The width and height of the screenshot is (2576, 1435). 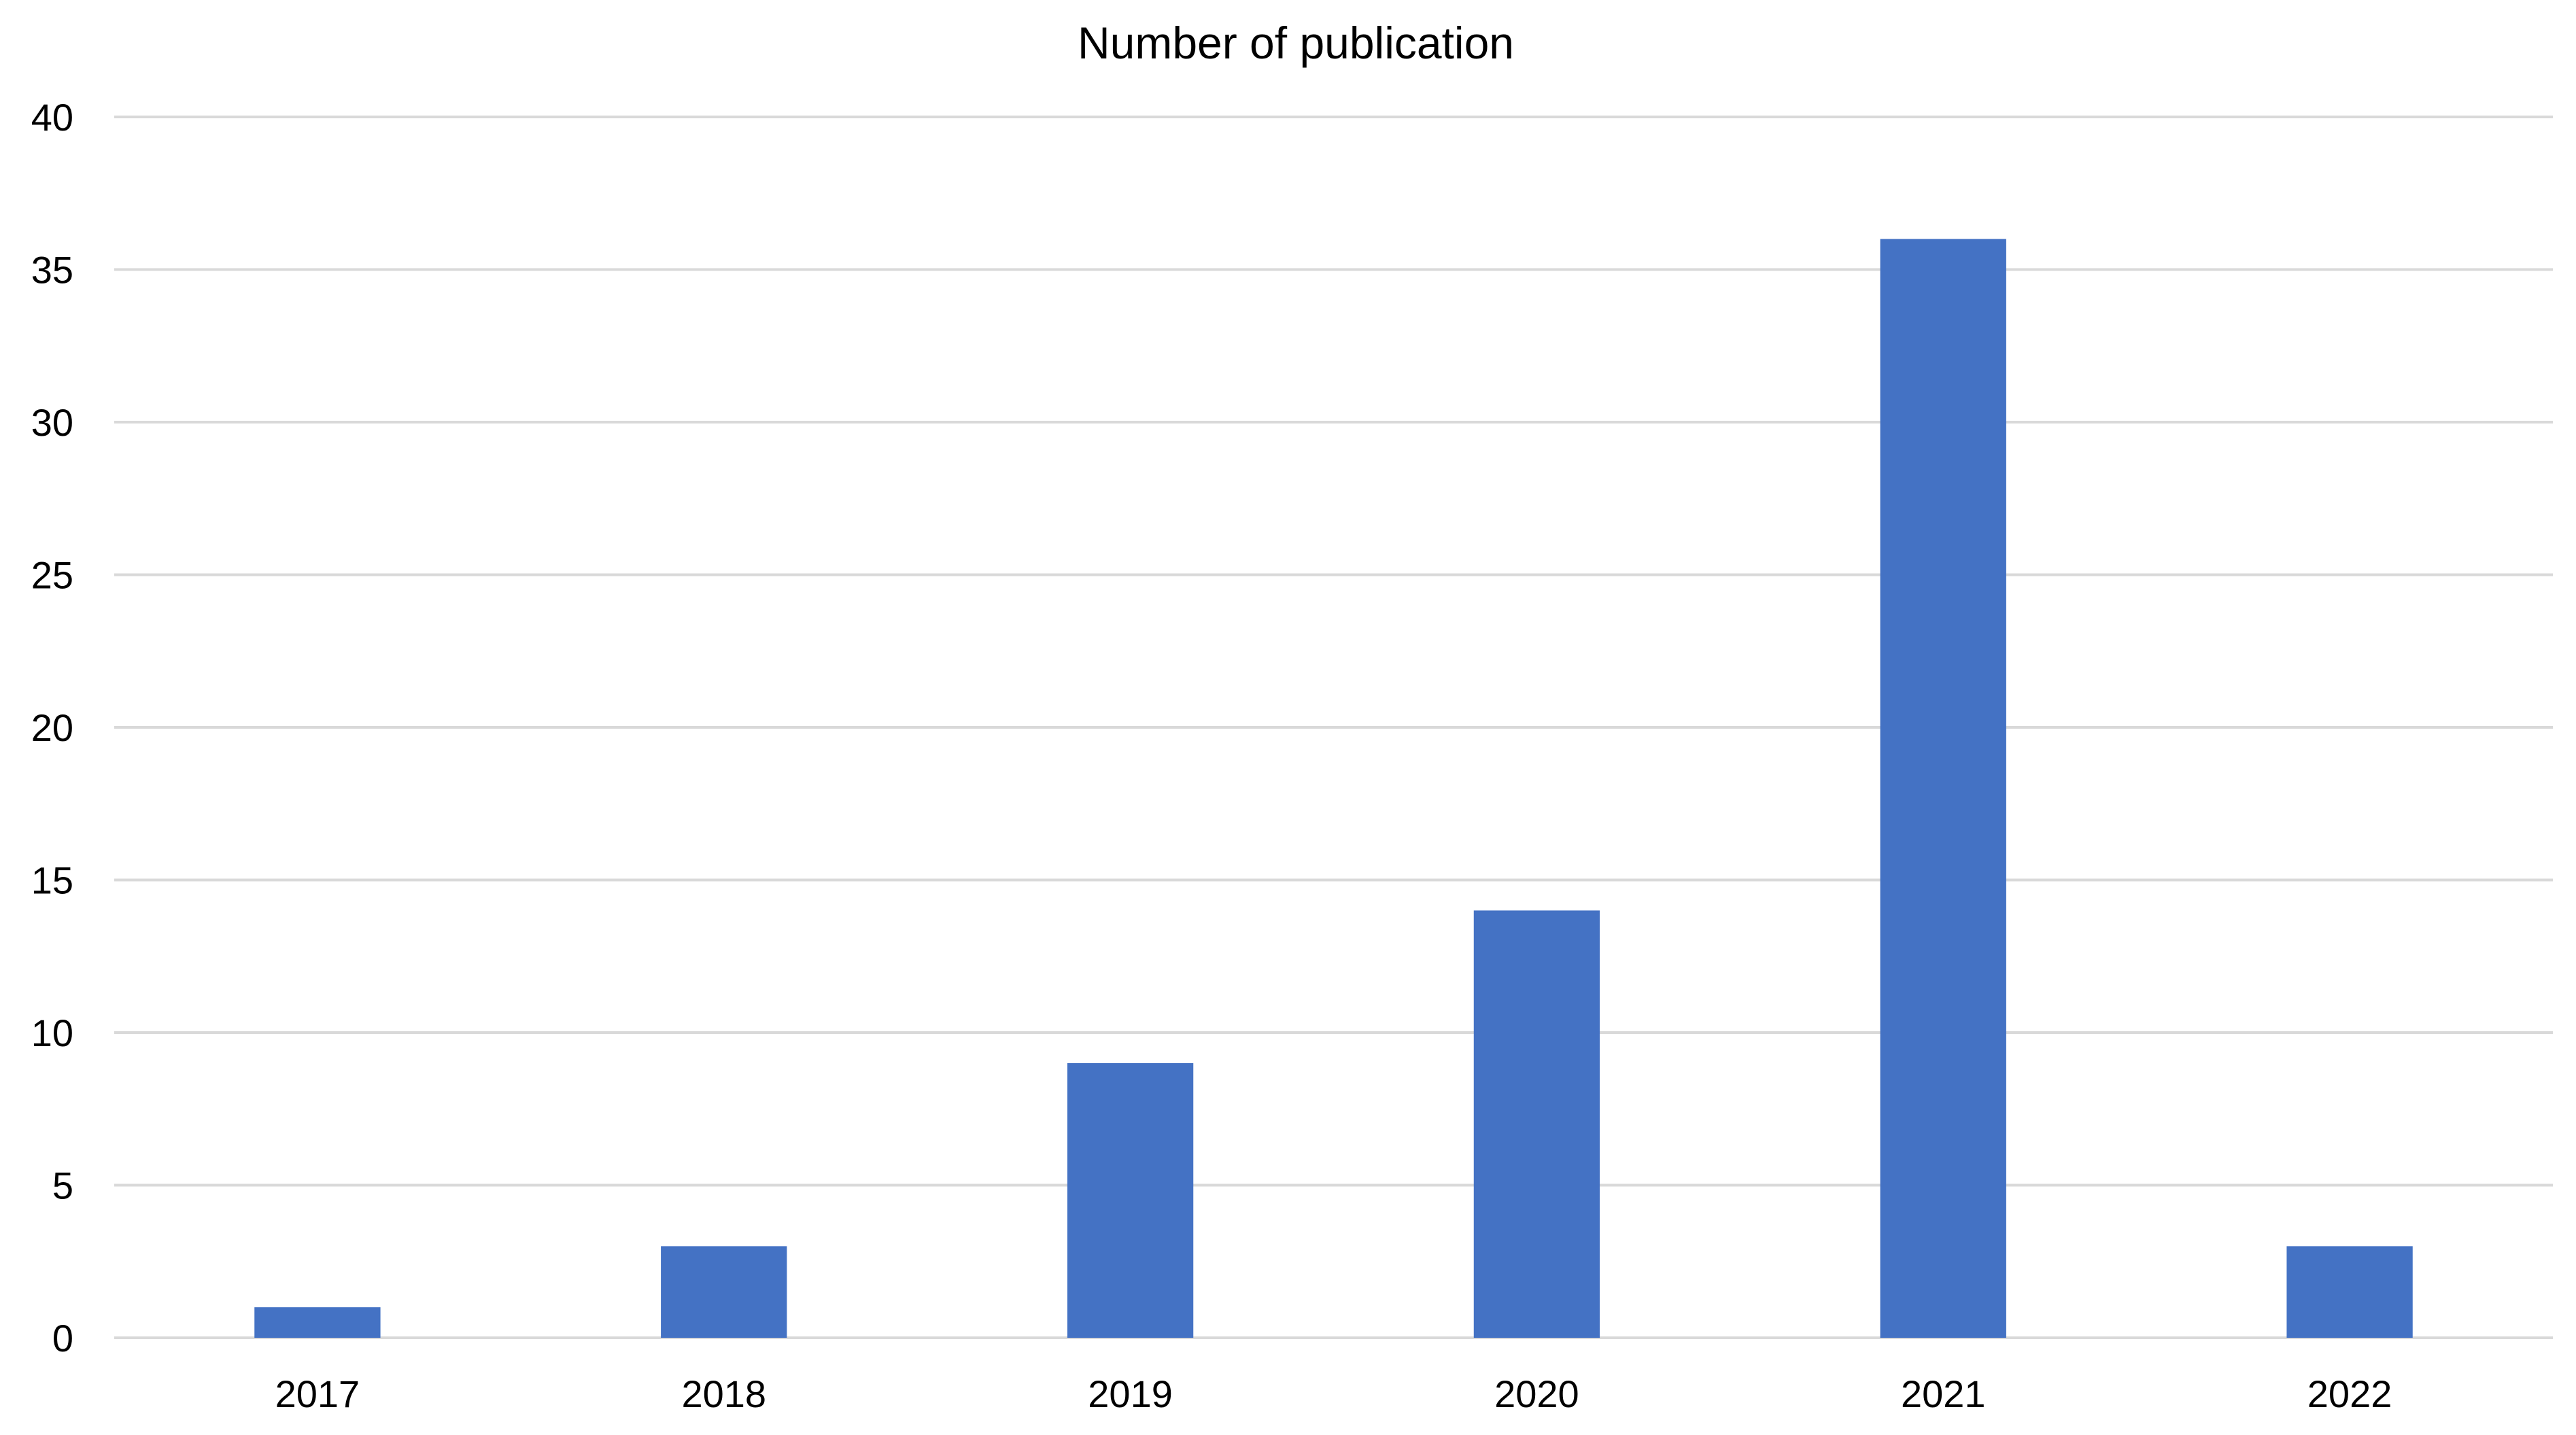 I want to click on bar-2022, so click(x=2349, y=1292).